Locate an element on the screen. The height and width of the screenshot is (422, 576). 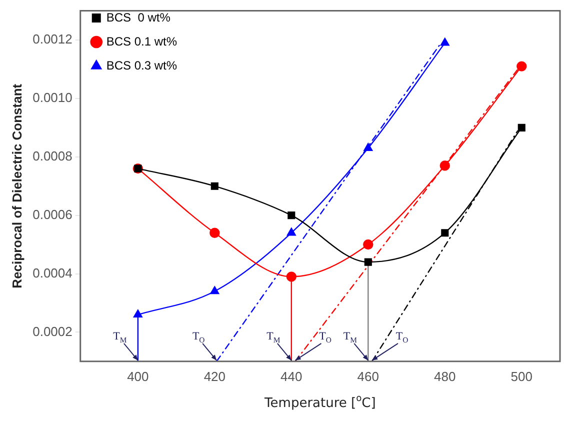
x-tick-label: 400 is located at coordinates (138, 376).